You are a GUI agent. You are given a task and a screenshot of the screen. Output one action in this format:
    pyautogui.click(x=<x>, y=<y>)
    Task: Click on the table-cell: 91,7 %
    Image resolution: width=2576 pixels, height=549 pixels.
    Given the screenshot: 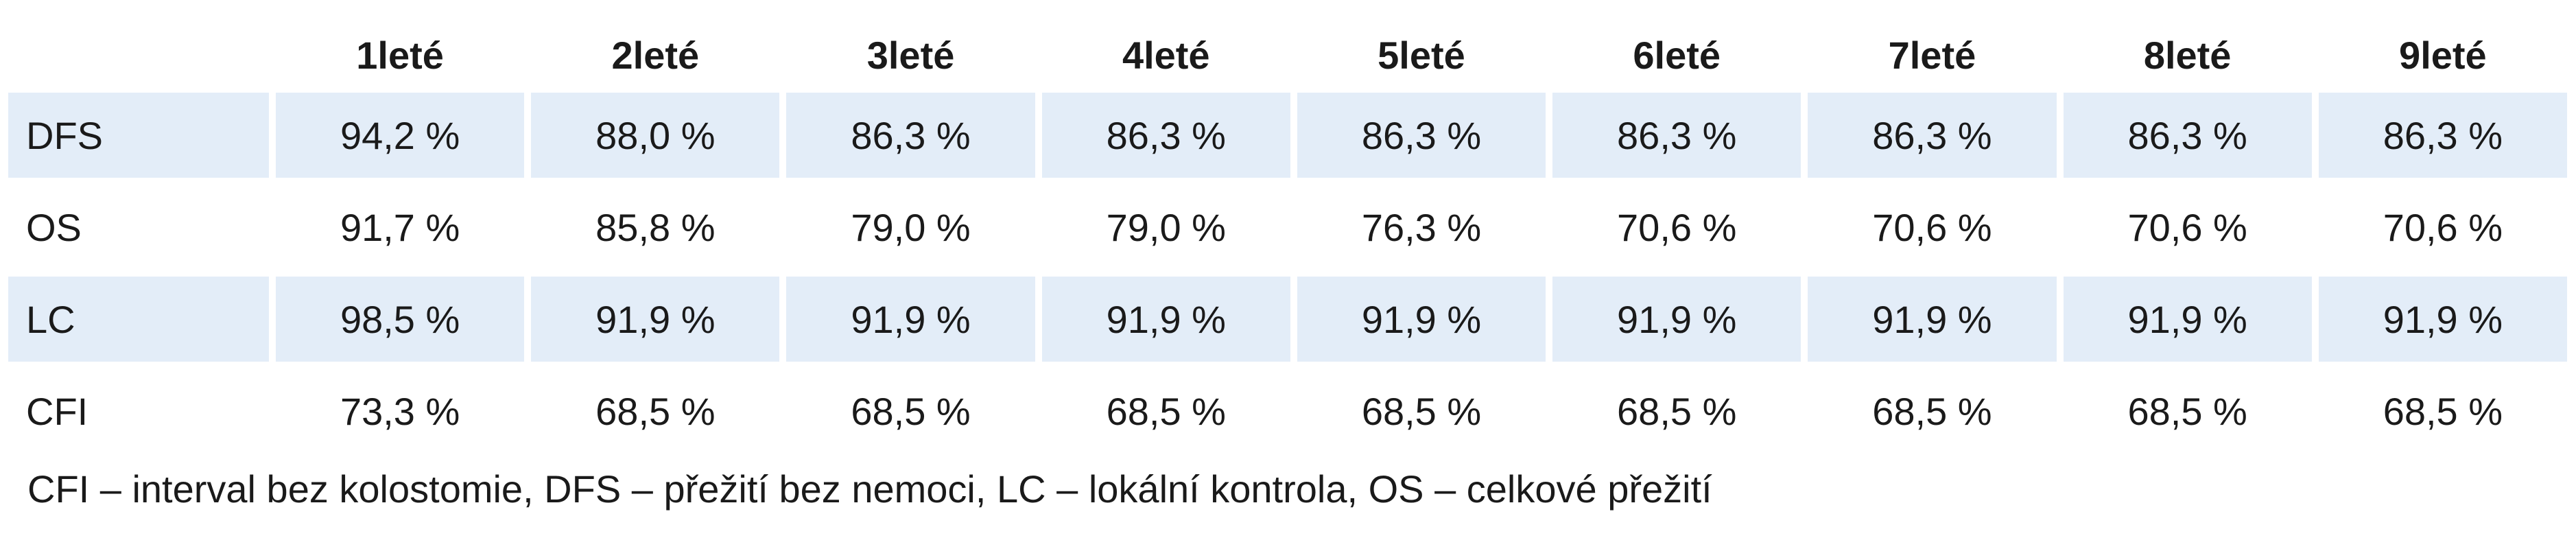 What is the action you would take?
    pyautogui.click(x=400, y=231)
    